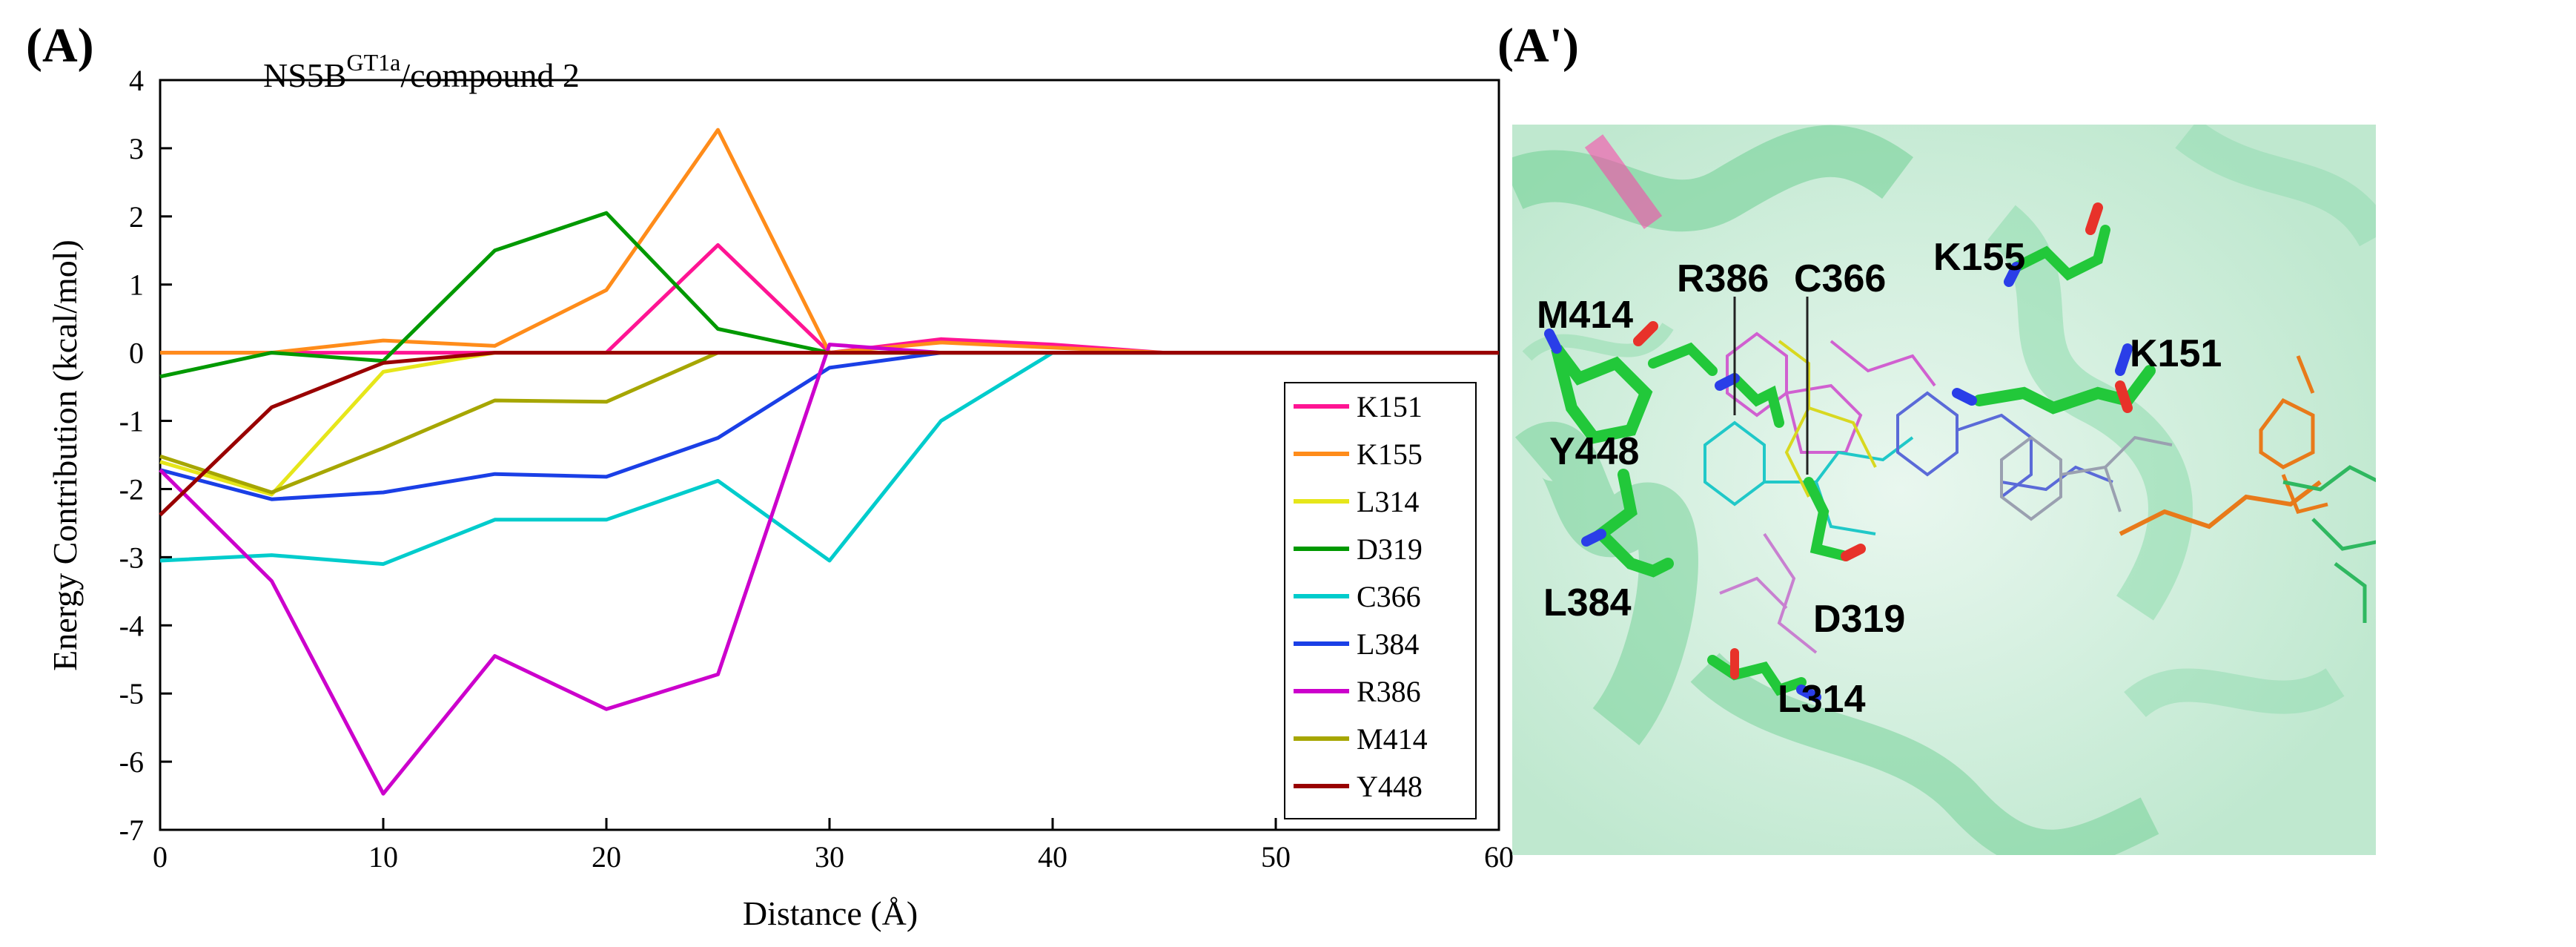 This screenshot has width=2576, height=947. What do you see at coordinates (131, 830) in the screenshot?
I see `y-tick-label: -7` at bounding box center [131, 830].